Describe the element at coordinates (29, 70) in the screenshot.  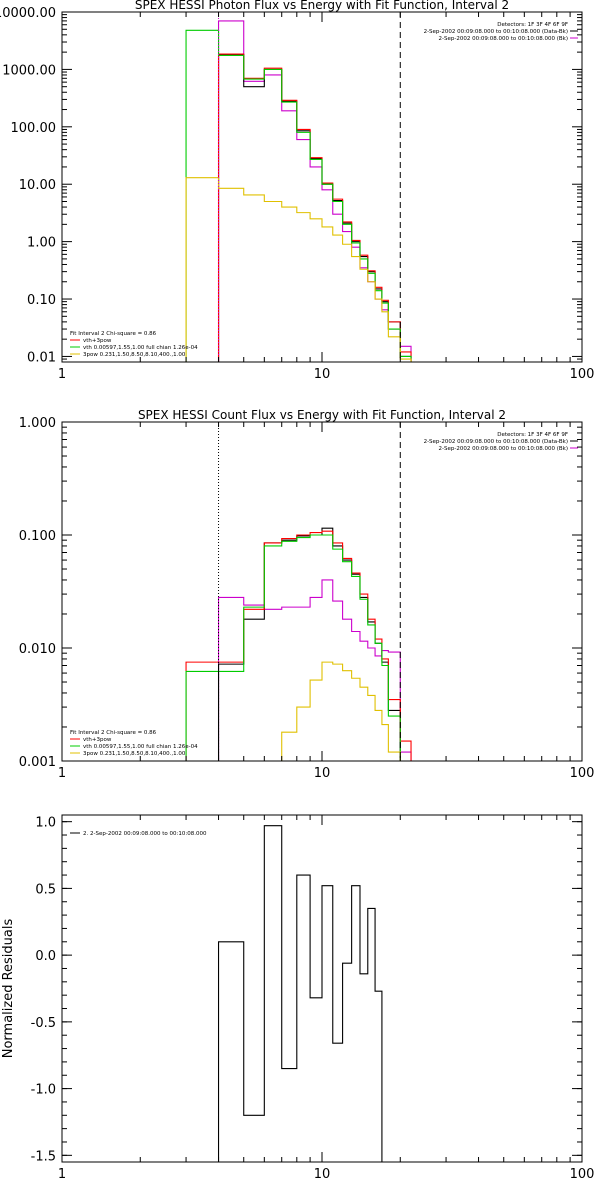
I see `y-tick-label: 1000.00` at that location.